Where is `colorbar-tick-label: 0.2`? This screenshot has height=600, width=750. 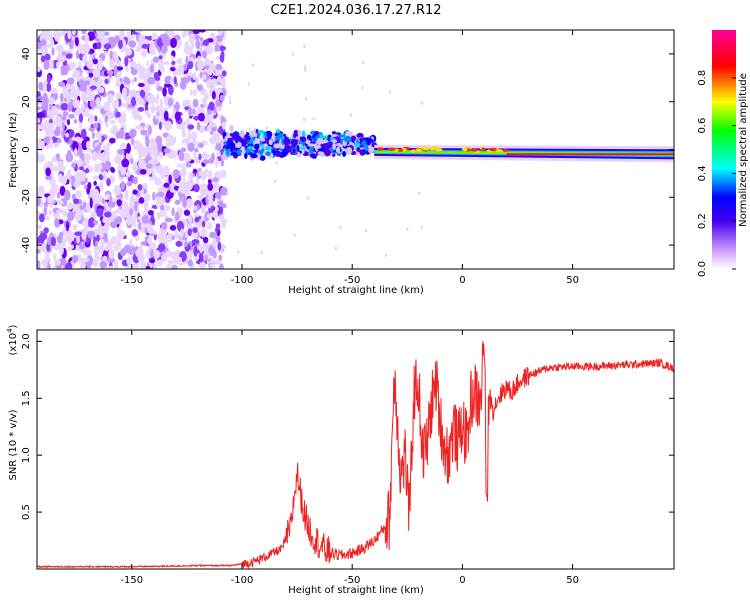
colorbar-tick-label: 0.2 is located at coordinates (702, 221).